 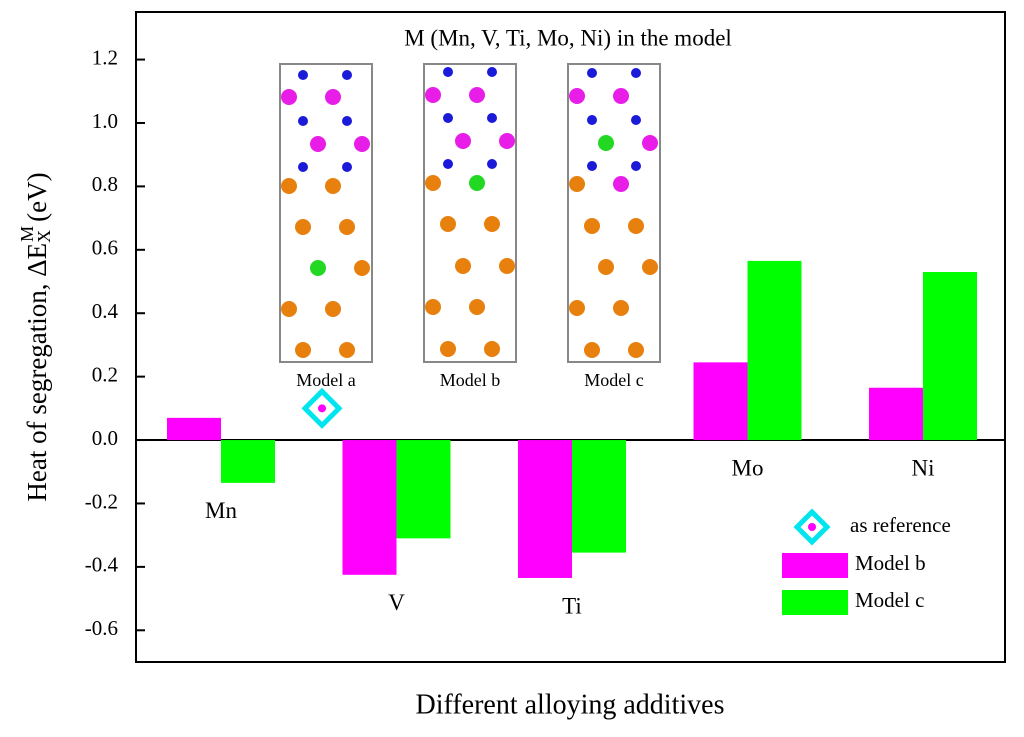 I want to click on y-tick-label: 1.2, so click(x=105, y=57).